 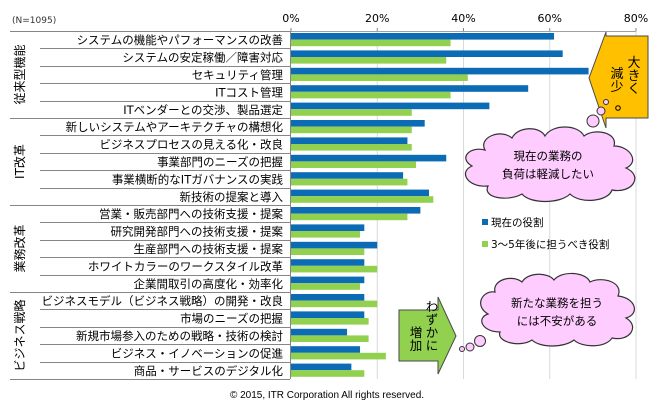 I want to click on right-arrow-shape, so click(x=427, y=335).